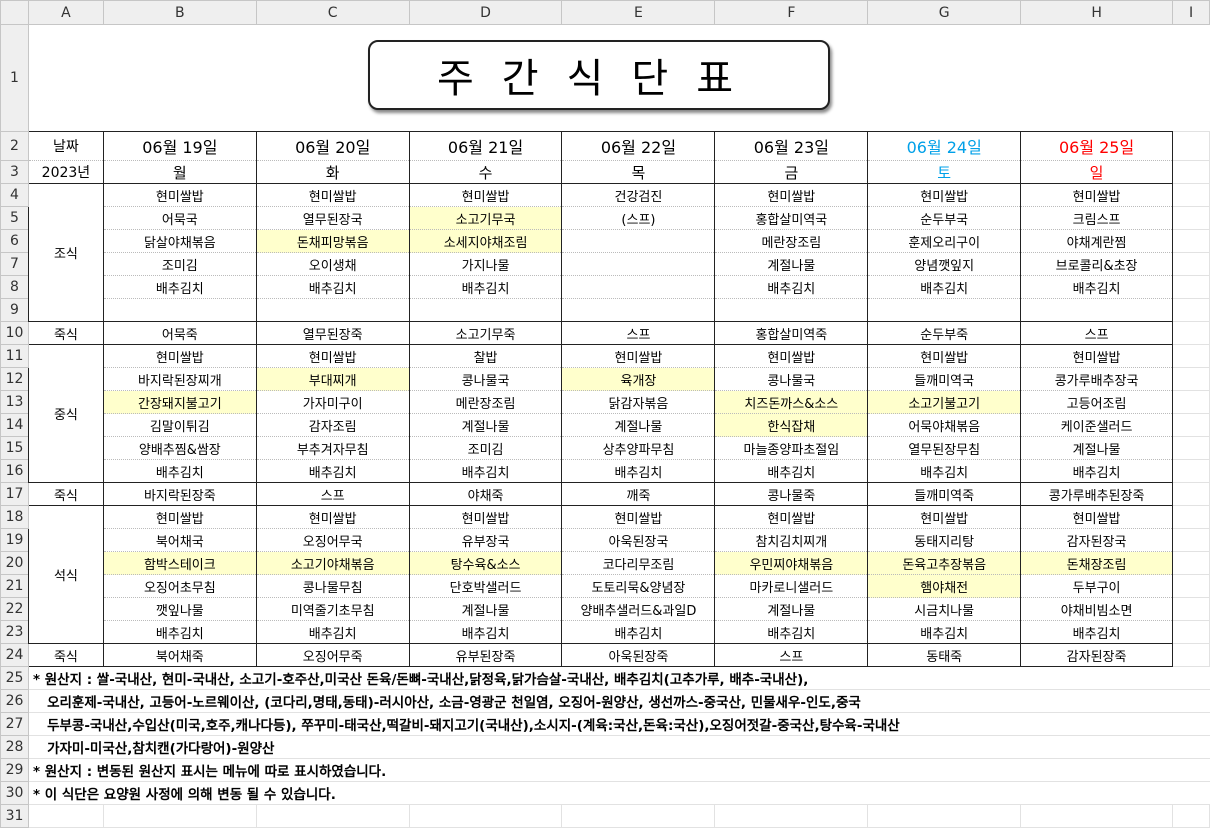 This screenshot has width=1210, height=828. I want to click on menu-item: 야채비빔소면, so click(1097, 609).